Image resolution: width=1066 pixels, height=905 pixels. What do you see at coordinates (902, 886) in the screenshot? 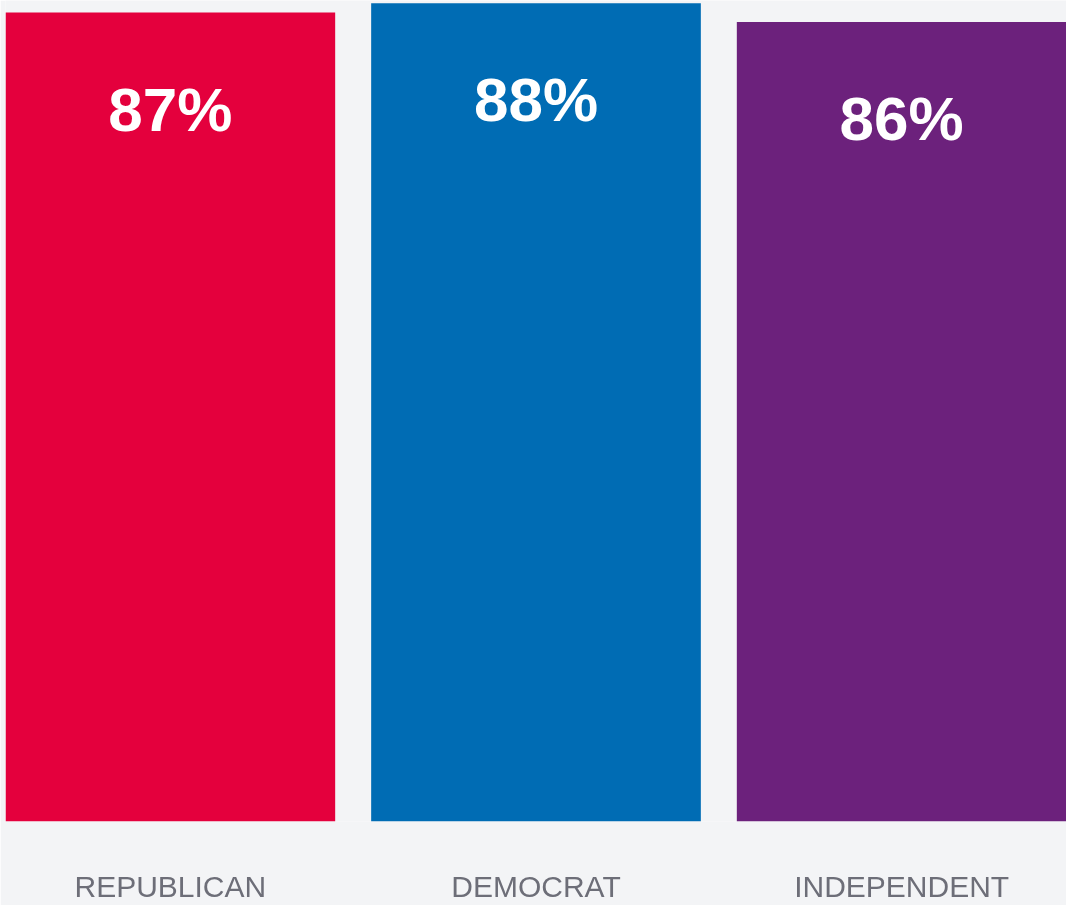
I see `x-tick-label: INDEPENDENT` at bounding box center [902, 886].